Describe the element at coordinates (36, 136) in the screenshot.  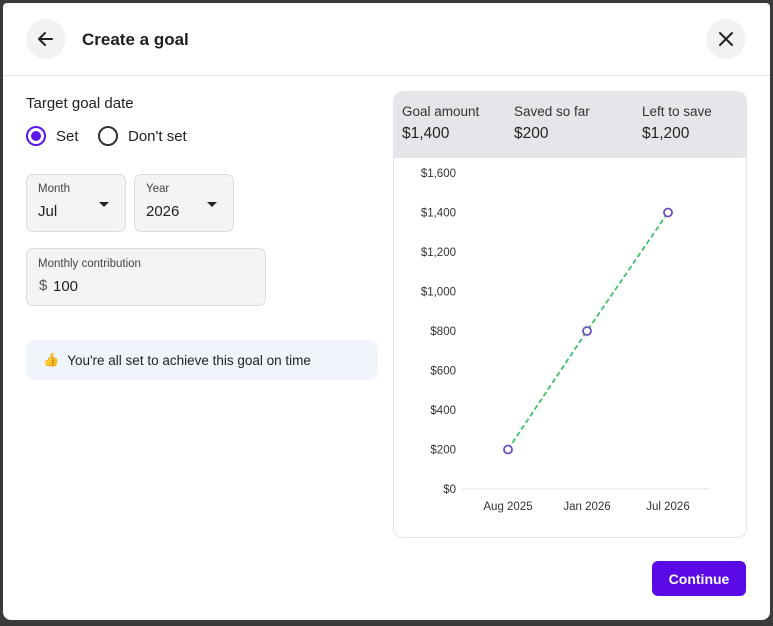
I see `radio-set-button` at that location.